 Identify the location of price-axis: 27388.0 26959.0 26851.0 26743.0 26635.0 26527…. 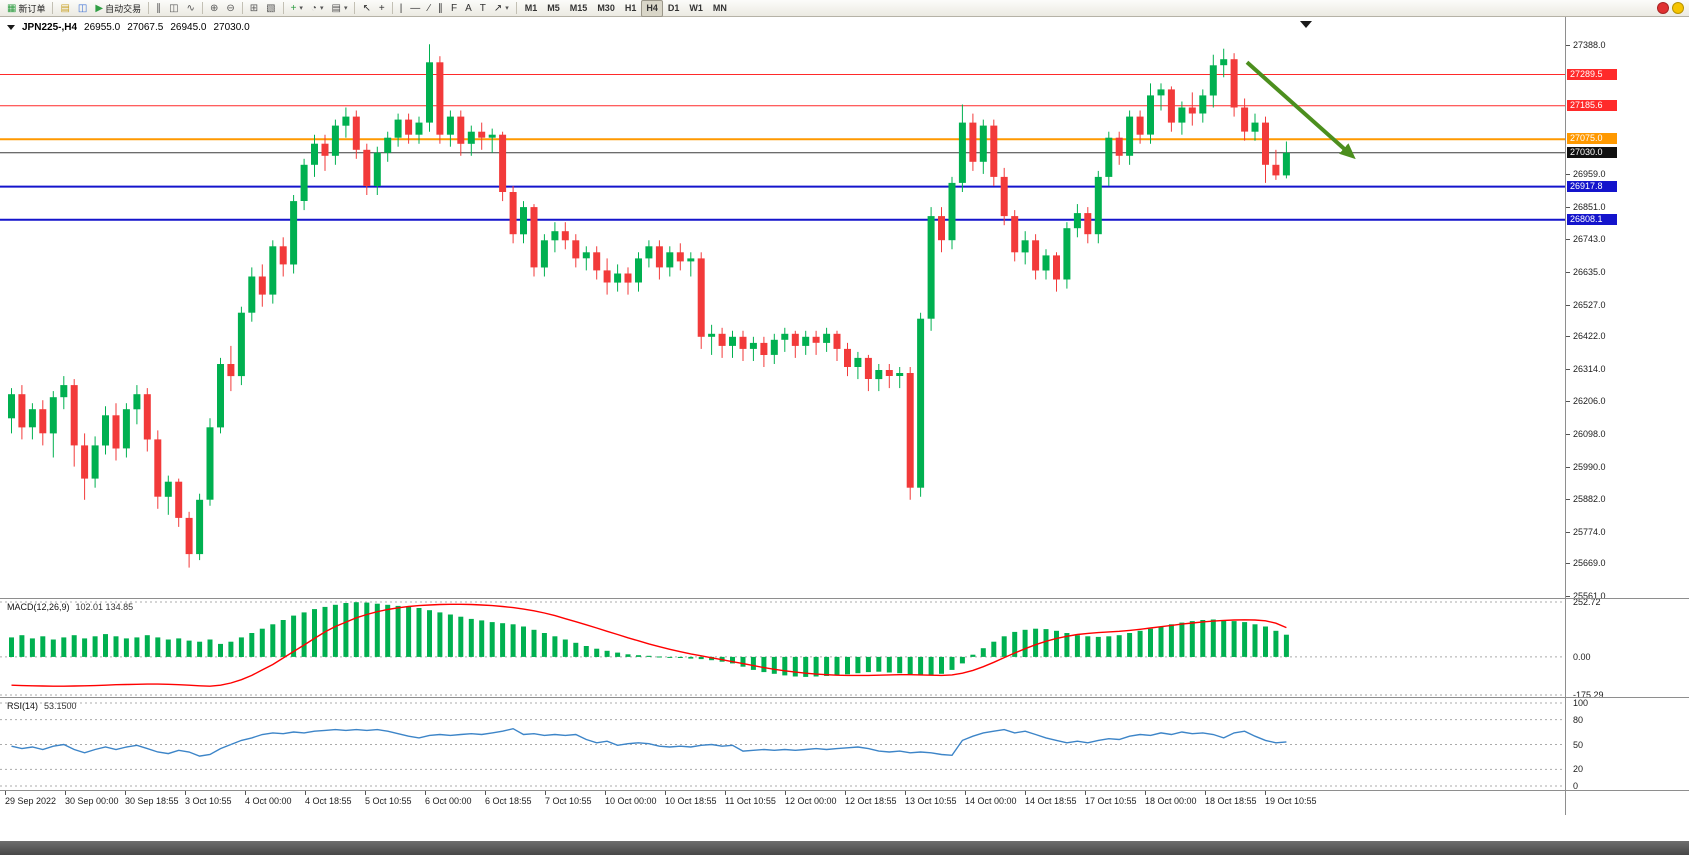
(1627, 416).